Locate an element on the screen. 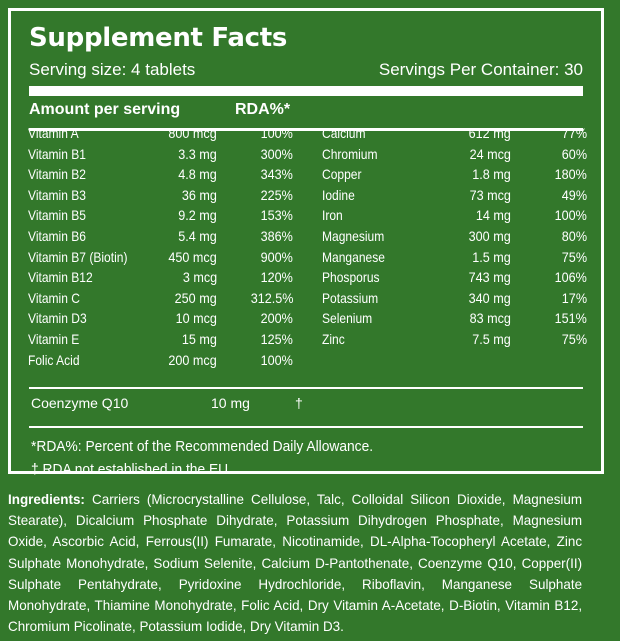 The width and height of the screenshot is (620, 641). coenzyme-divider-bottom is located at coordinates (306, 427).